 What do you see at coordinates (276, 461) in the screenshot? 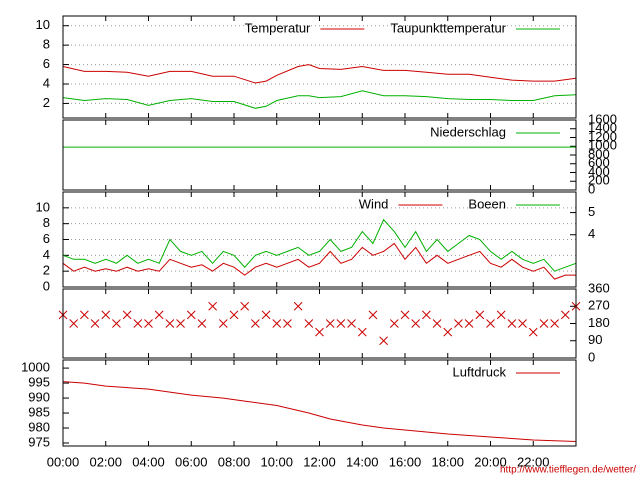
I see `x-tick-label: 10:00` at bounding box center [276, 461].